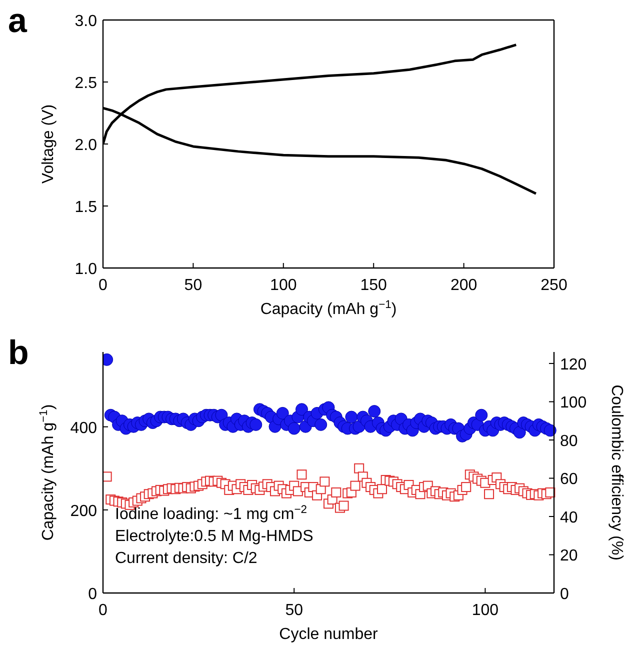 The height and width of the screenshot is (659, 634). What do you see at coordinates (86, 145) in the screenshot?
I see `y-tick-label: 2.0` at bounding box center [86, 145].